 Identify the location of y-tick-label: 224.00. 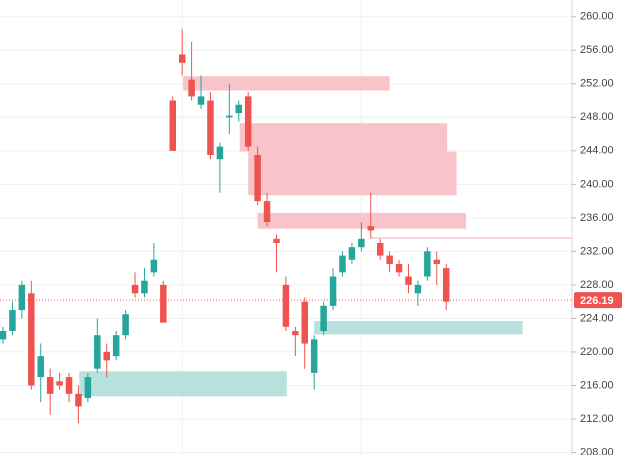
(597, 318).